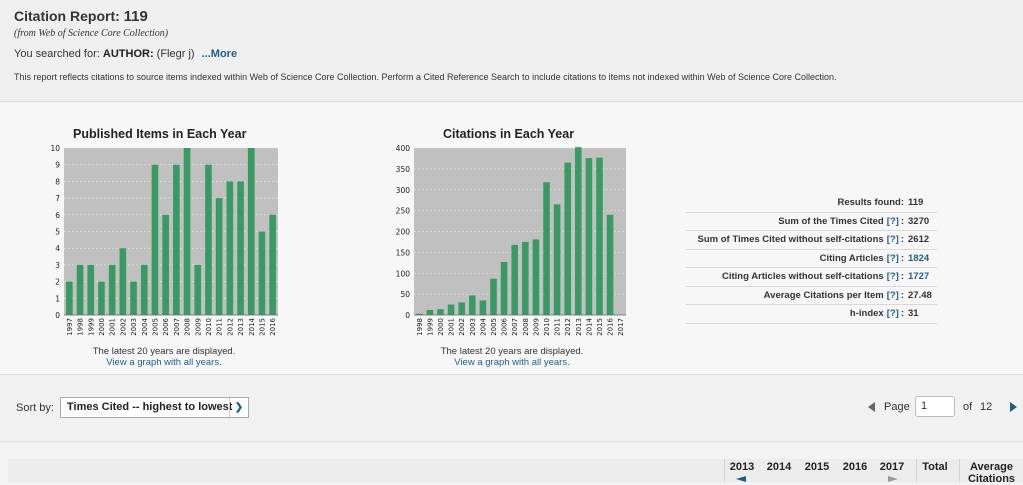  I want to click on x-tick-label: 1997, so click(70, 327).